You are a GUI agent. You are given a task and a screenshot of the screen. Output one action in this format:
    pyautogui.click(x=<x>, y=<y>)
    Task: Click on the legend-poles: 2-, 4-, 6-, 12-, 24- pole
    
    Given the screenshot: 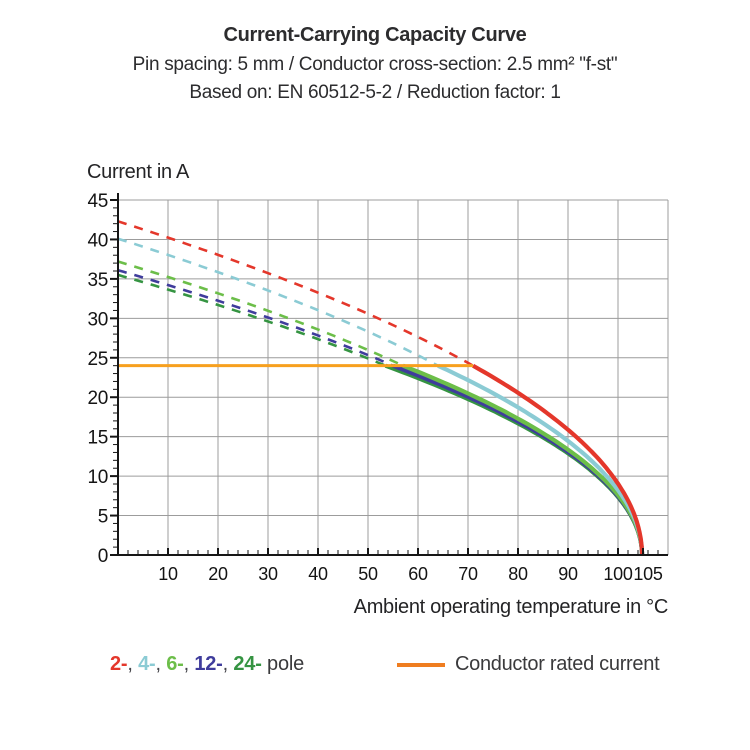 What is the action you would take?
    pyautogui.click(x=207, y=664)
    